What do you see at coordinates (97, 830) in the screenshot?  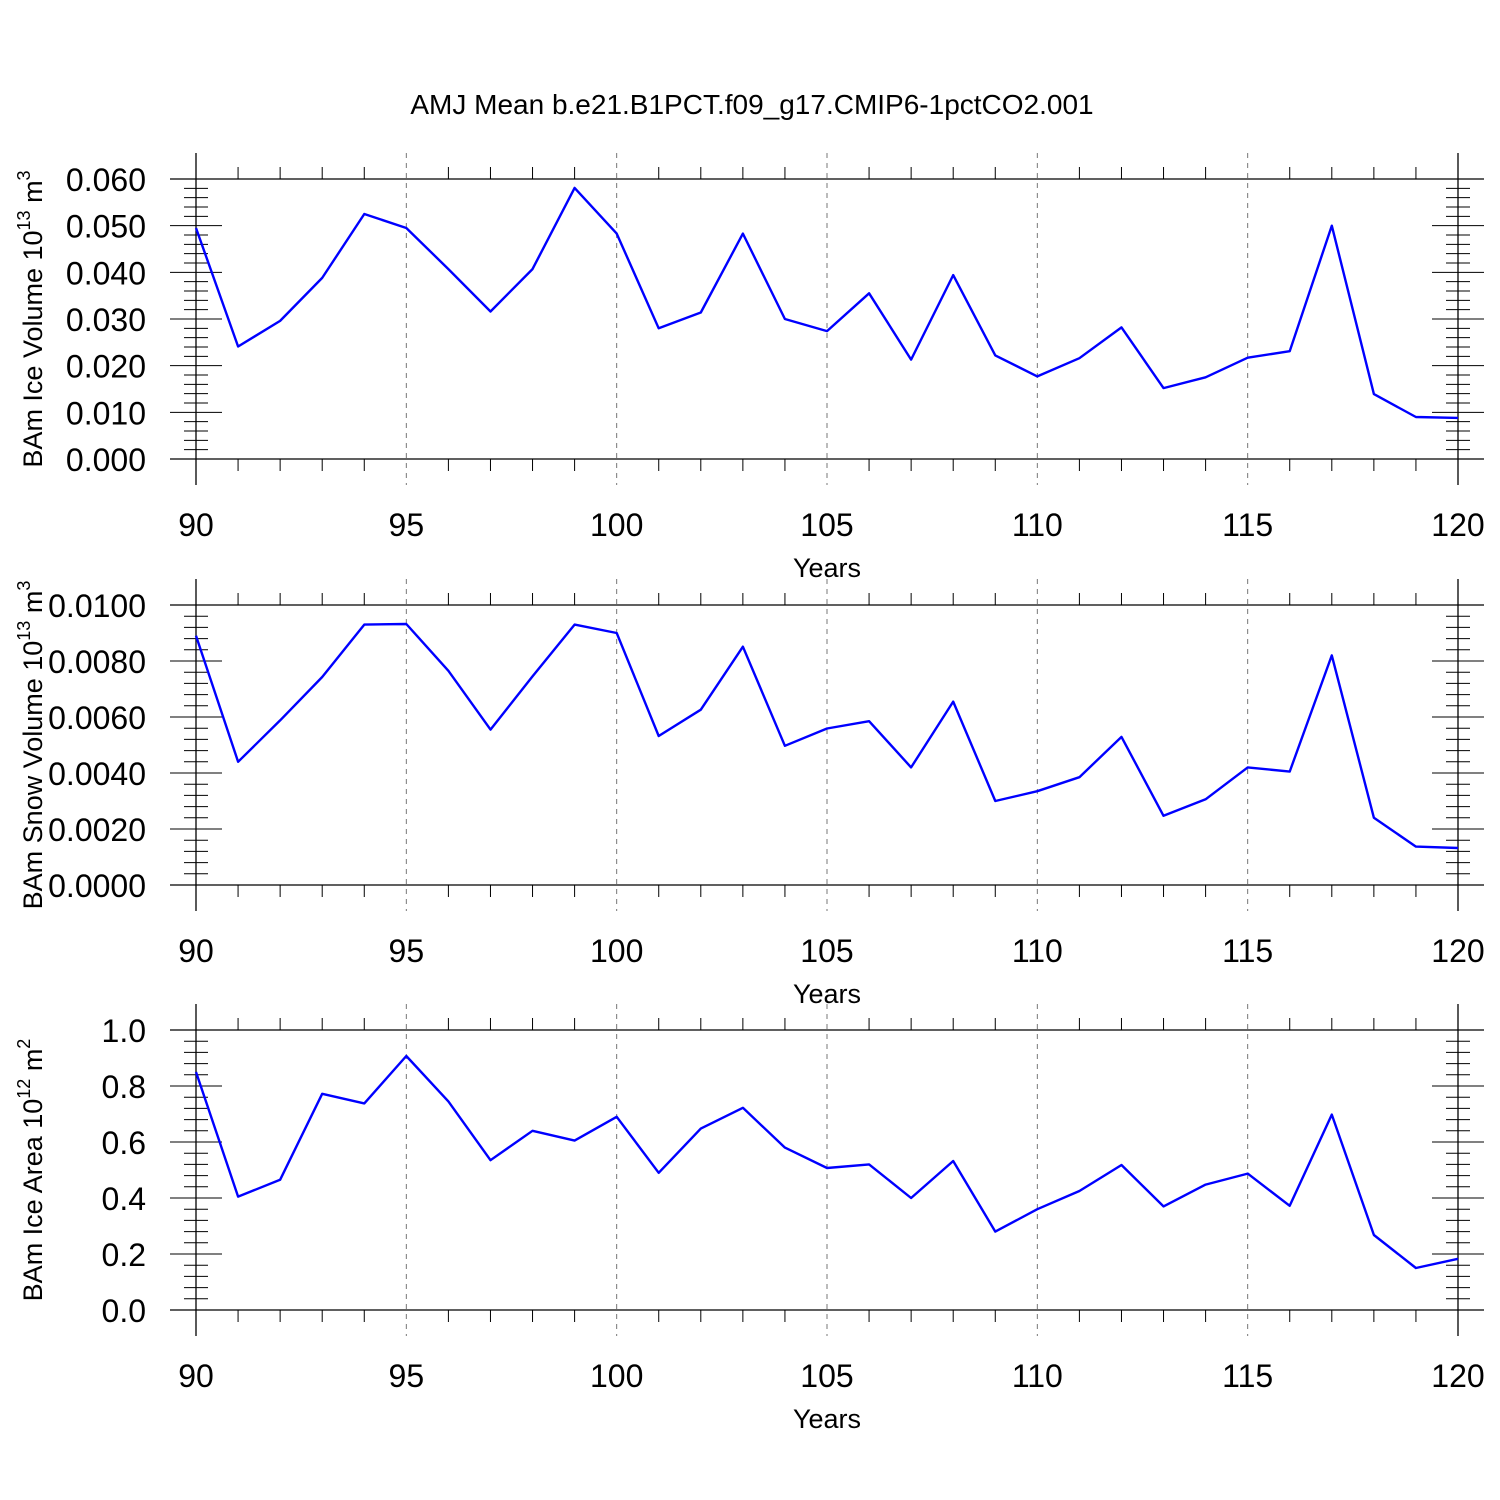 I see `y-tick-label: 0.0020` at bounding box center [97, 830].